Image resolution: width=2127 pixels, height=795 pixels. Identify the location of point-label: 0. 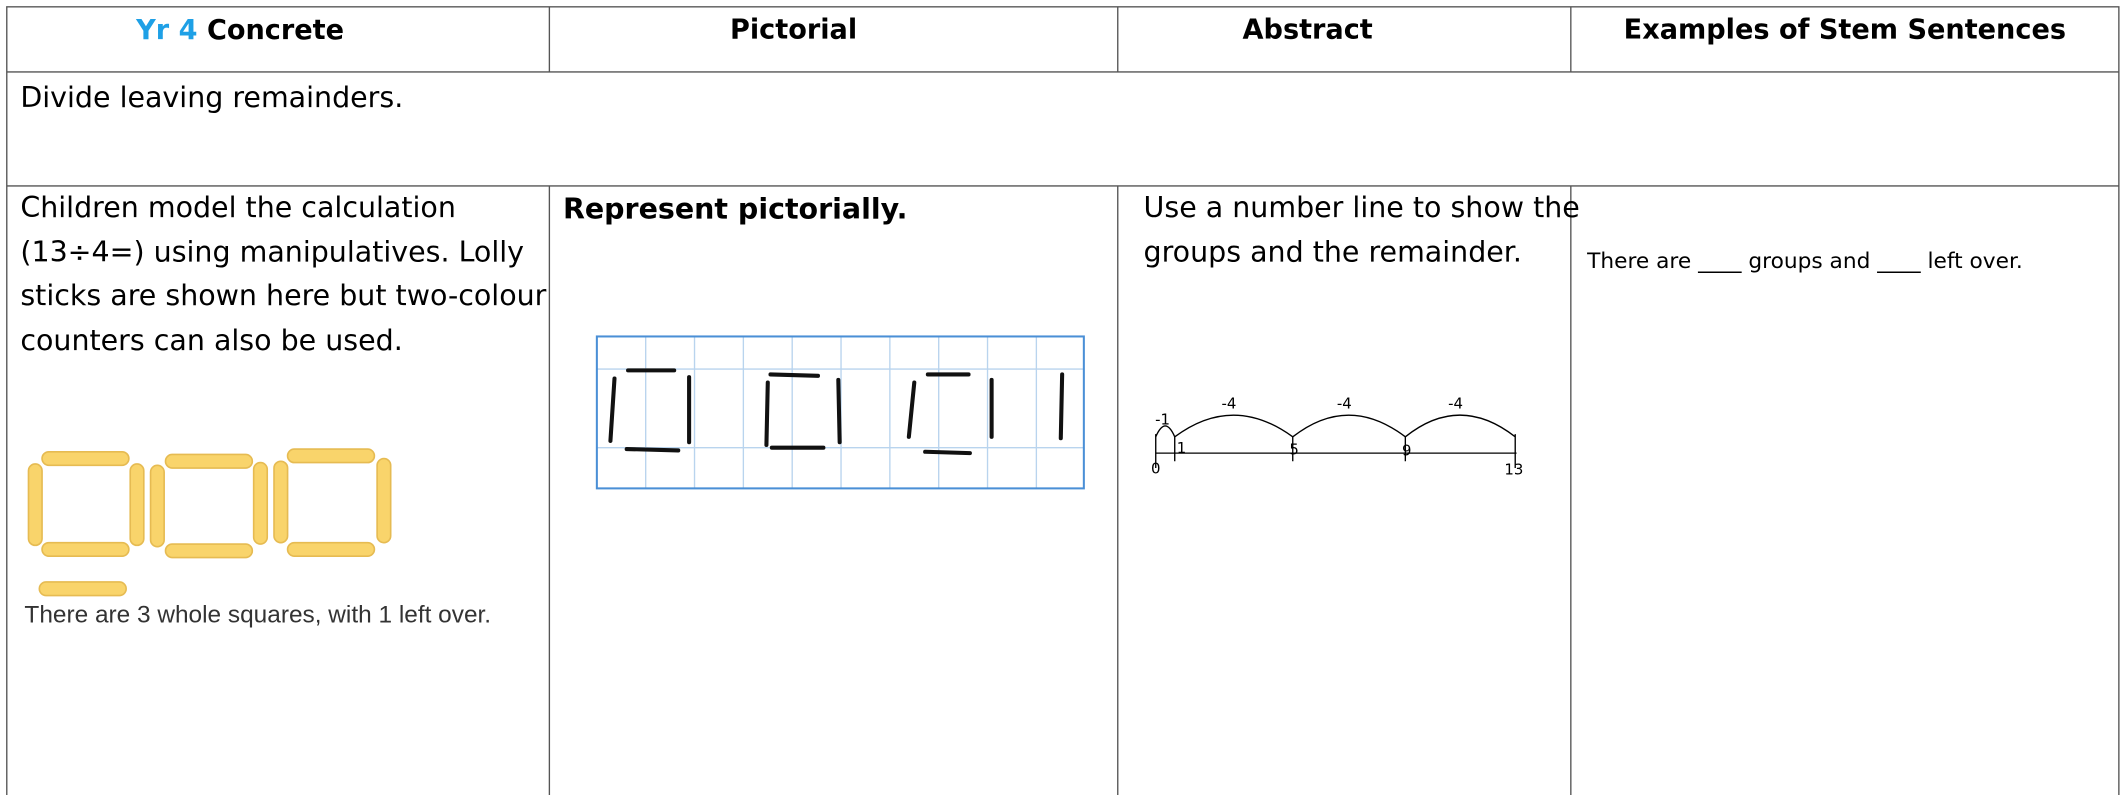
(1155, 468).